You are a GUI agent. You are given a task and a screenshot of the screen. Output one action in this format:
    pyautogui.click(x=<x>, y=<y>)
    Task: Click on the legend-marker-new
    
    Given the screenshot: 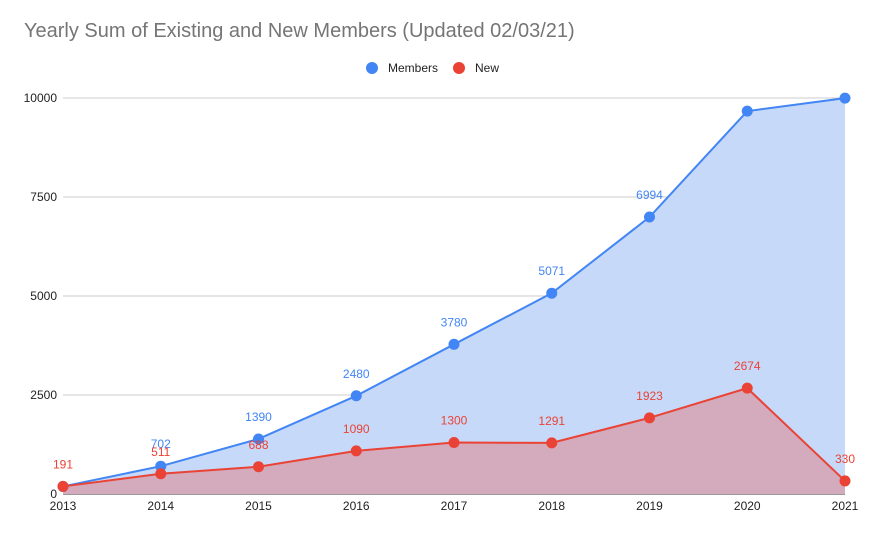 What is the action you would take?
    pyautogui.click(x=459, y=68)
    